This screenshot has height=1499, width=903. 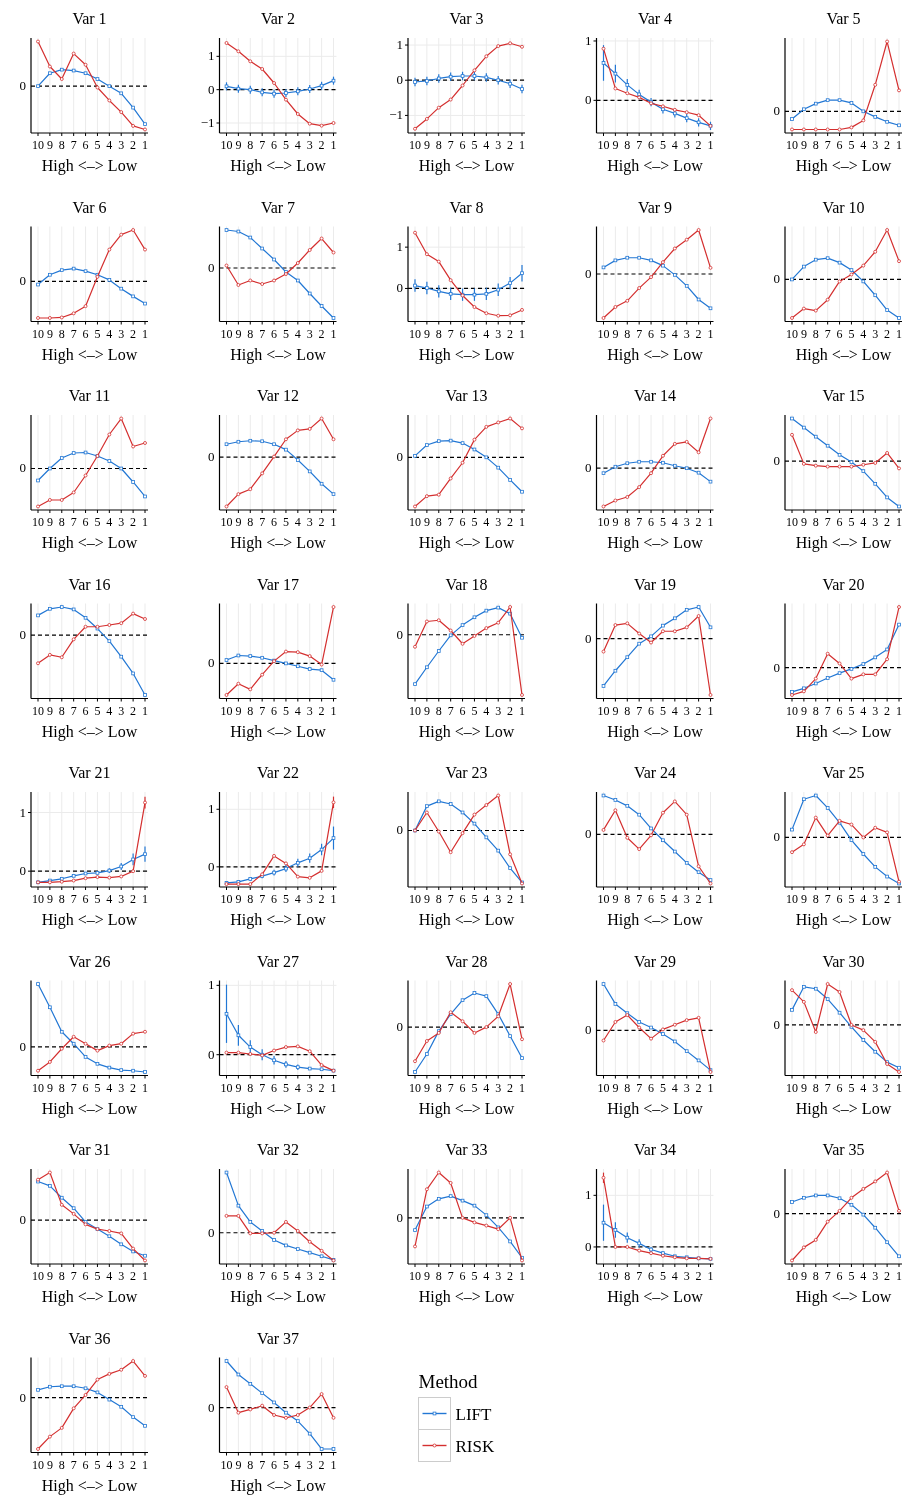 What do you see at coordinates (843, 18) in the screenshot?
I see `chart-title: Var 5` at bounding box center [843, 18].